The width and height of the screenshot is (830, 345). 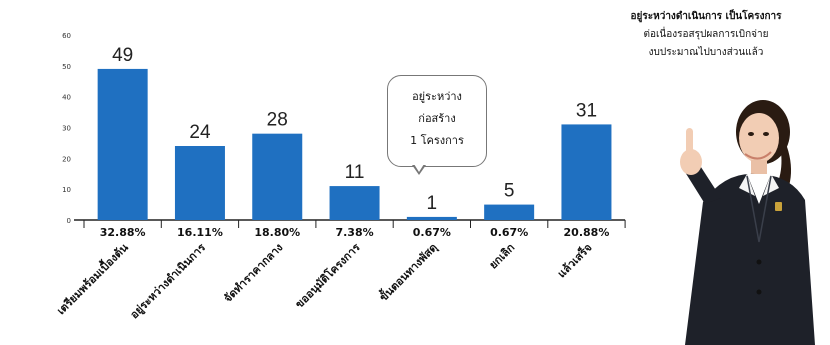 What do you see at coordinates (327, 275) in the screenshot?
I see `category-label: ขออนุมัติโครงการ` at bounding box center [327, 275].